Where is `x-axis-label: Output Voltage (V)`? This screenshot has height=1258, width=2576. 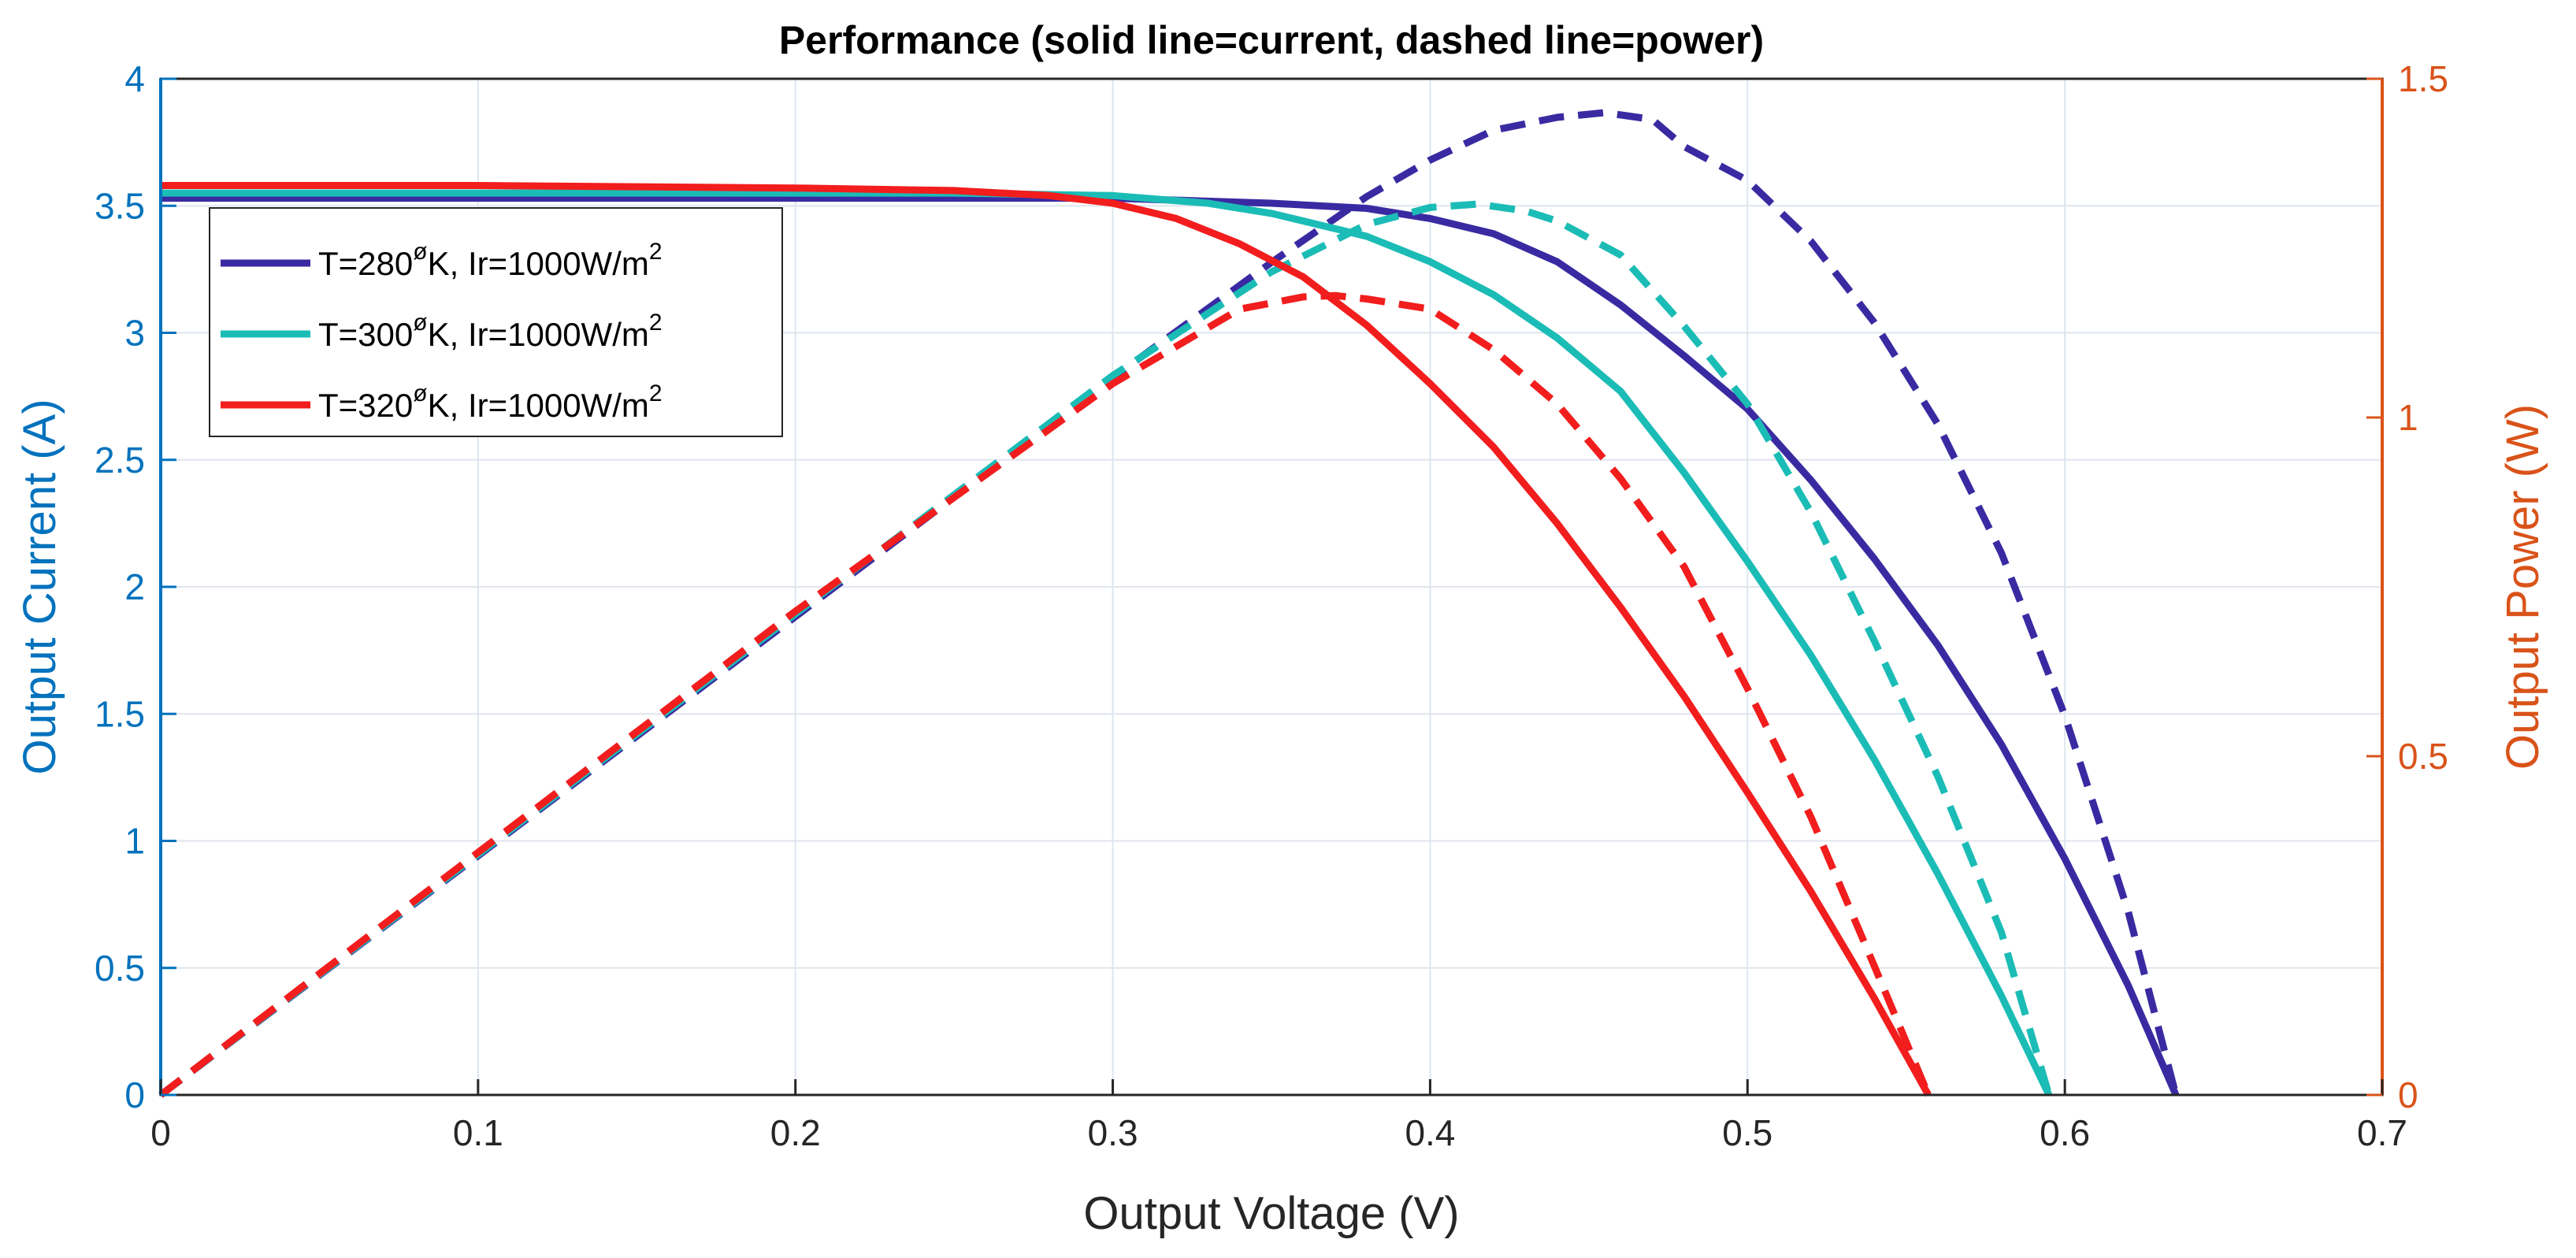 x-axis-label: Output Voltage (V) is located at coordinates (1271, 1214).